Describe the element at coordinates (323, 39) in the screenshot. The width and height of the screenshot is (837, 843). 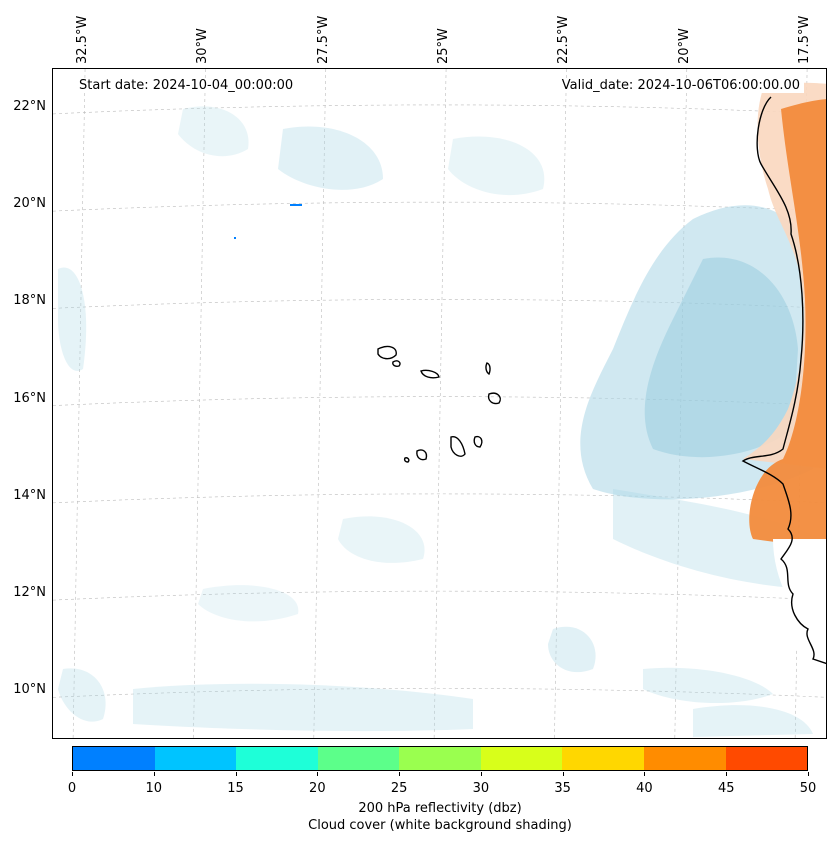
I see `longitude-label: 27.5°W` at that location.